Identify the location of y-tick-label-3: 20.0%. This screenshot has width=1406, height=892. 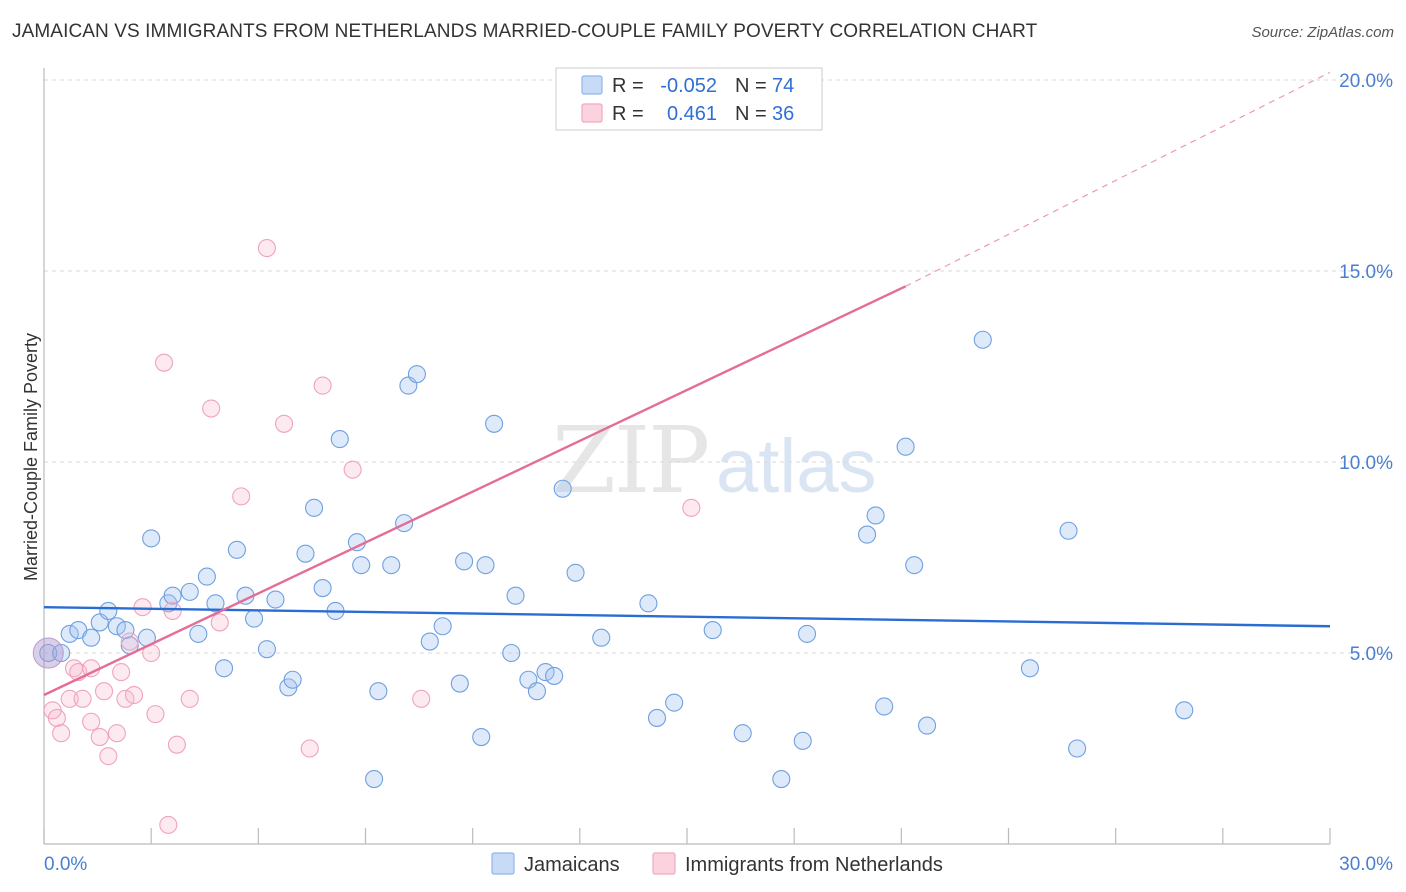
(1366, 81).